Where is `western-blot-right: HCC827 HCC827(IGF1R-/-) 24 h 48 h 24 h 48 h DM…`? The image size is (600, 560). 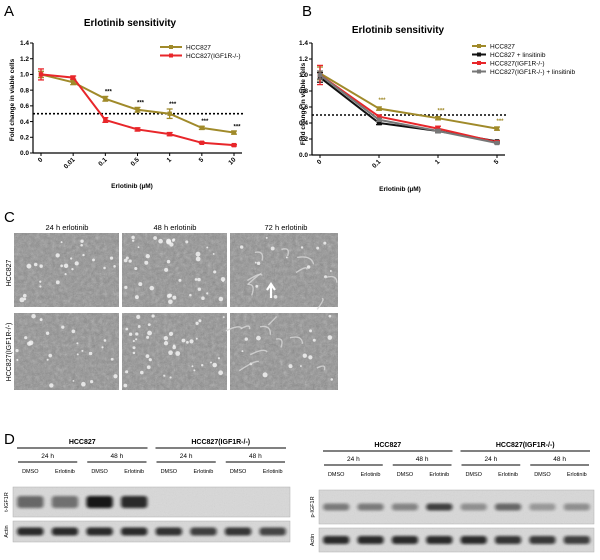 western-blot-right: HCC827 HCC827(IGF1R-/-) 24 h 48 h 24 h 48 h DM… is located at coordinates (452, 497).